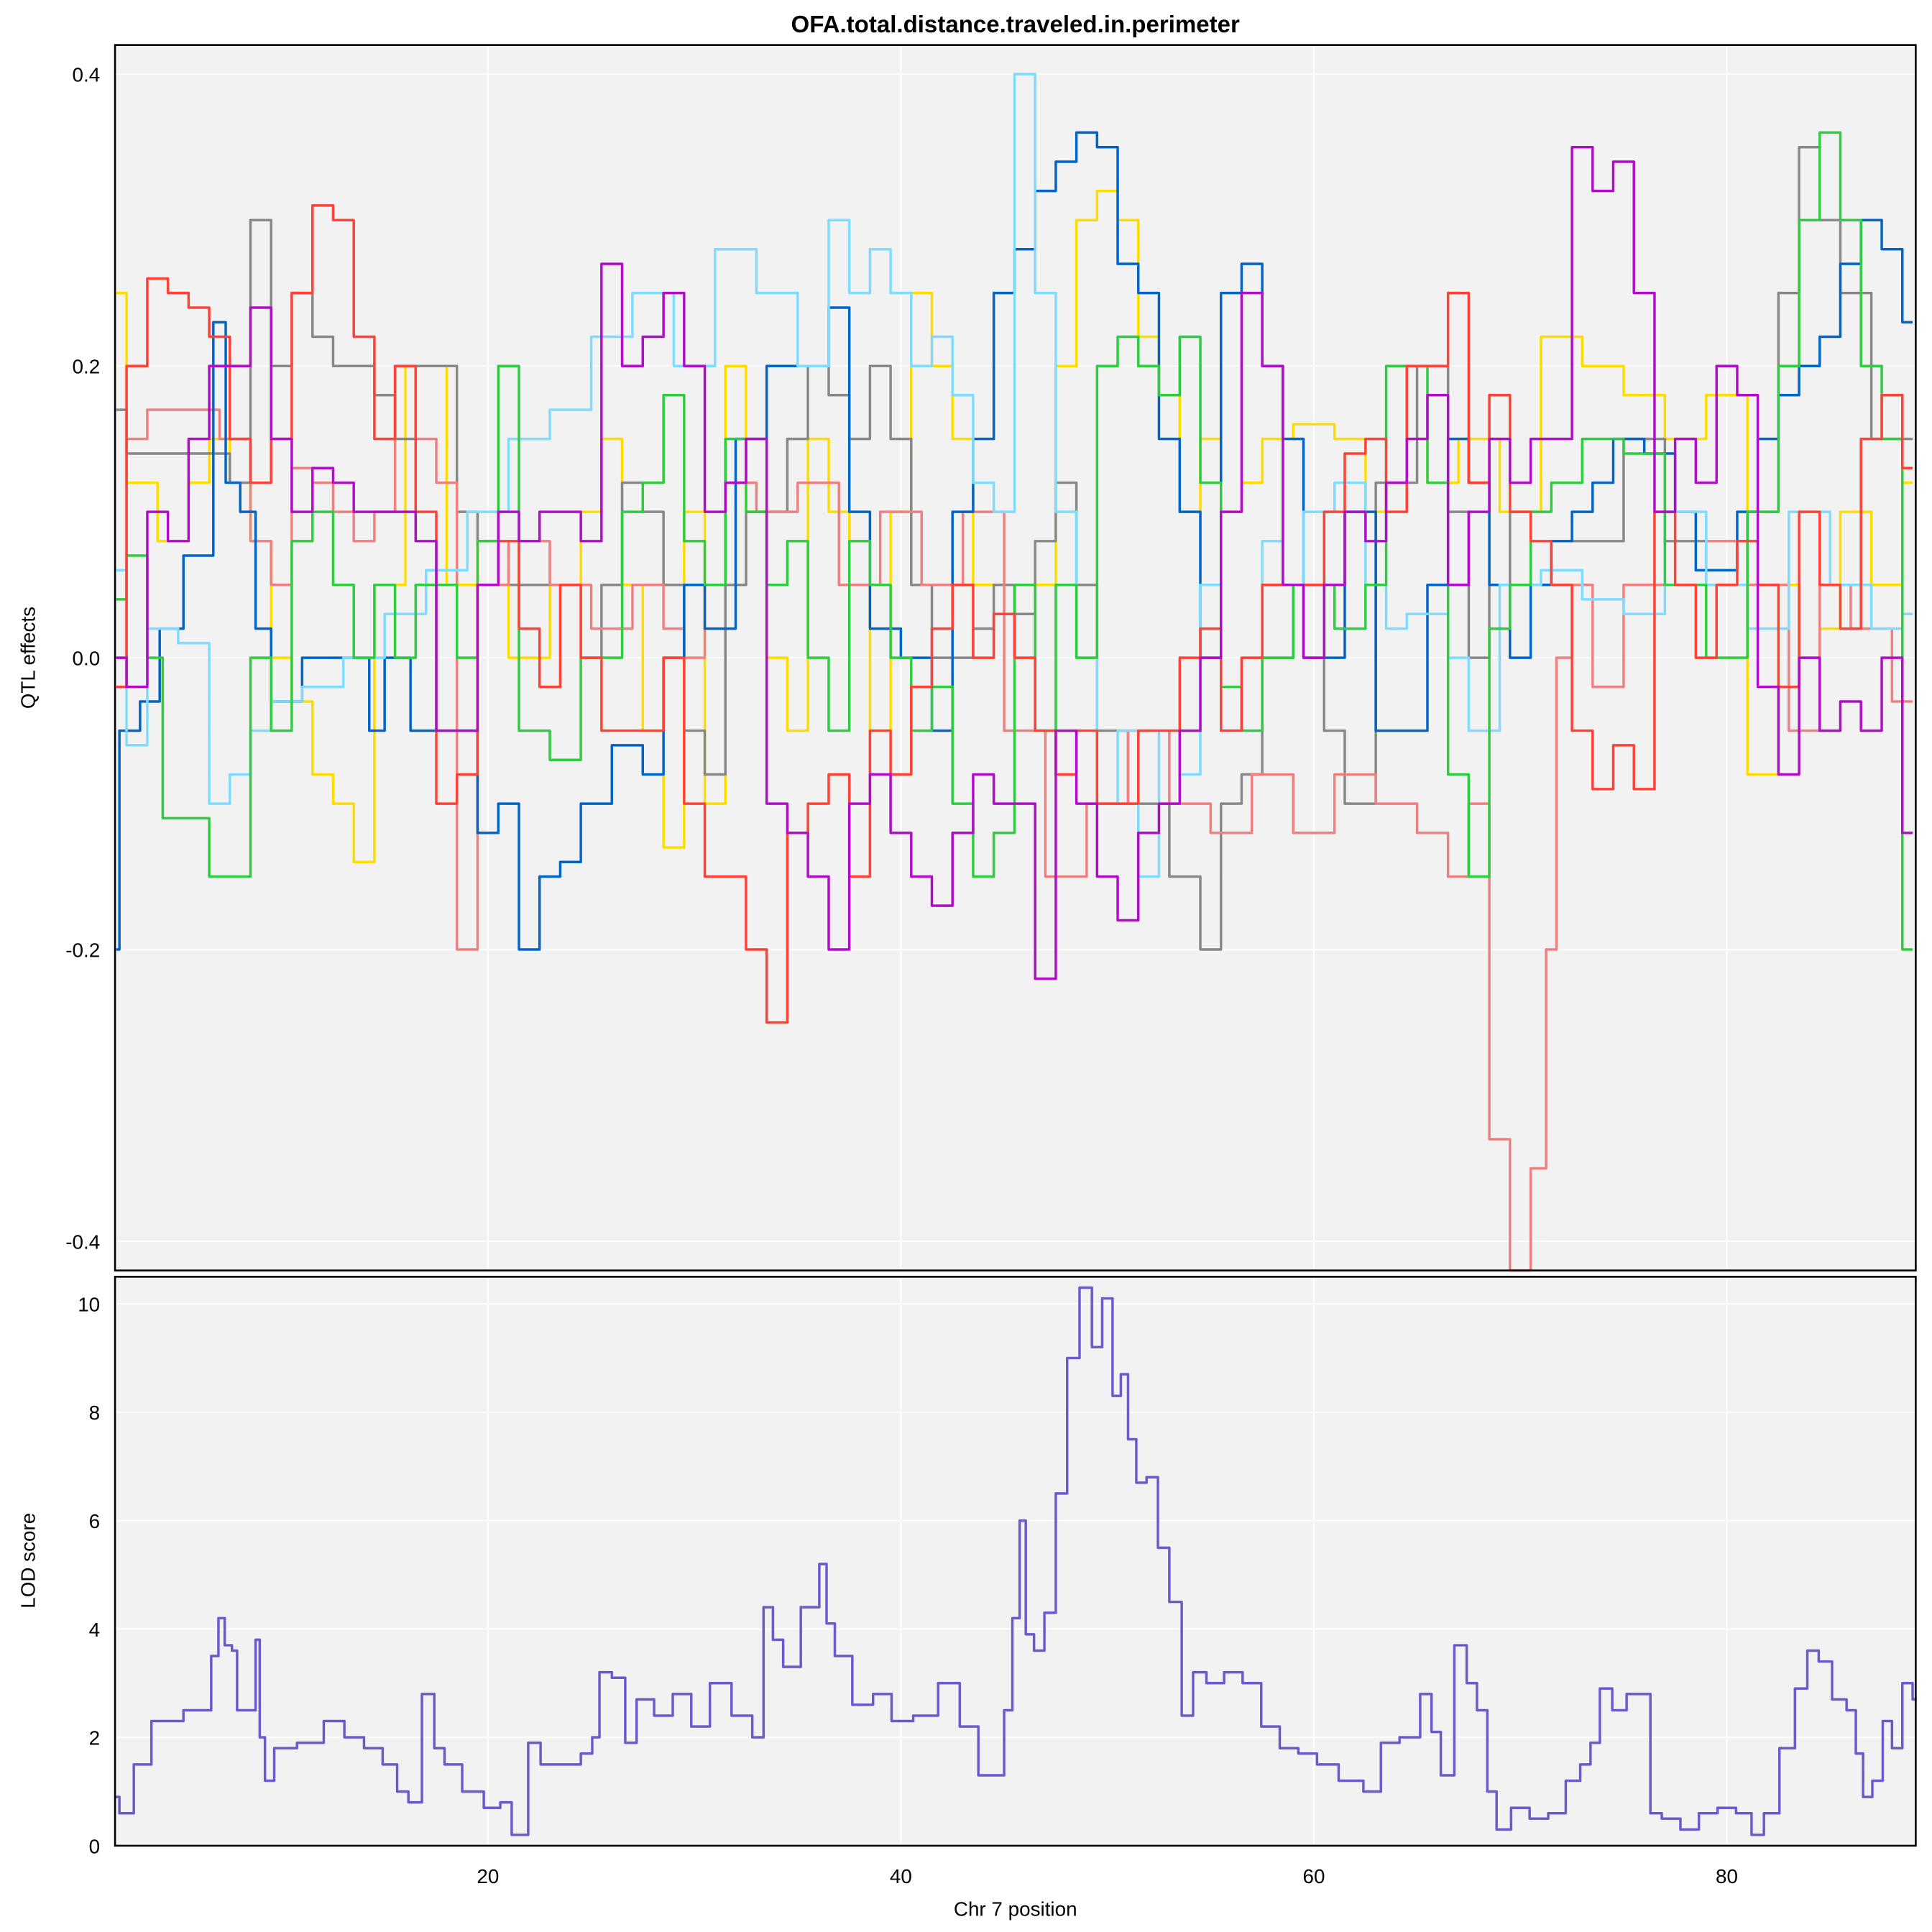  I want to click on x-tick-label: 40, so click(901, 1876).